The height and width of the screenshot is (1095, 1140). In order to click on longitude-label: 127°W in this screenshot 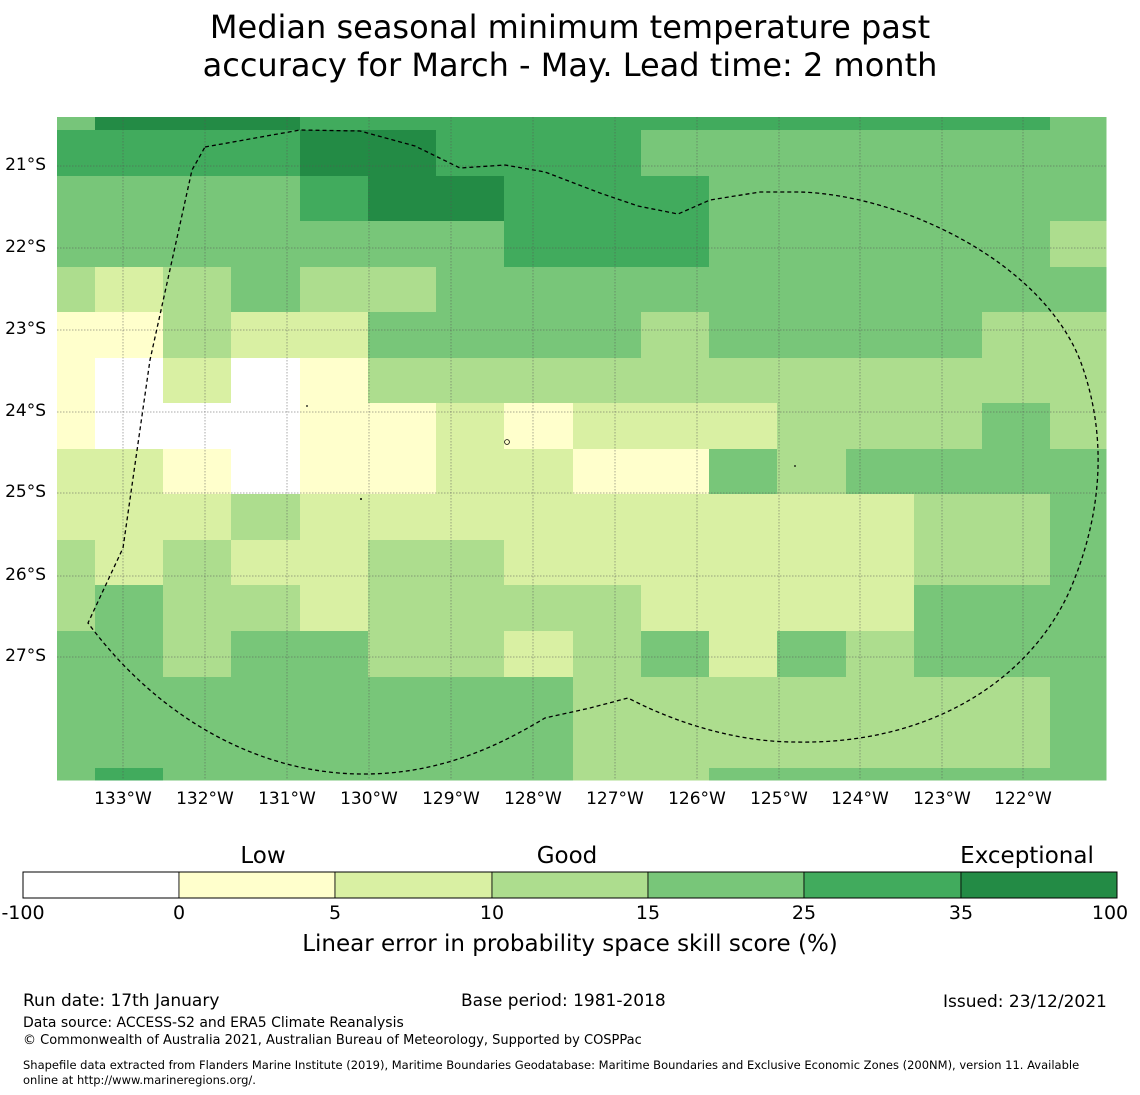, I will do `click(615, 799)`.